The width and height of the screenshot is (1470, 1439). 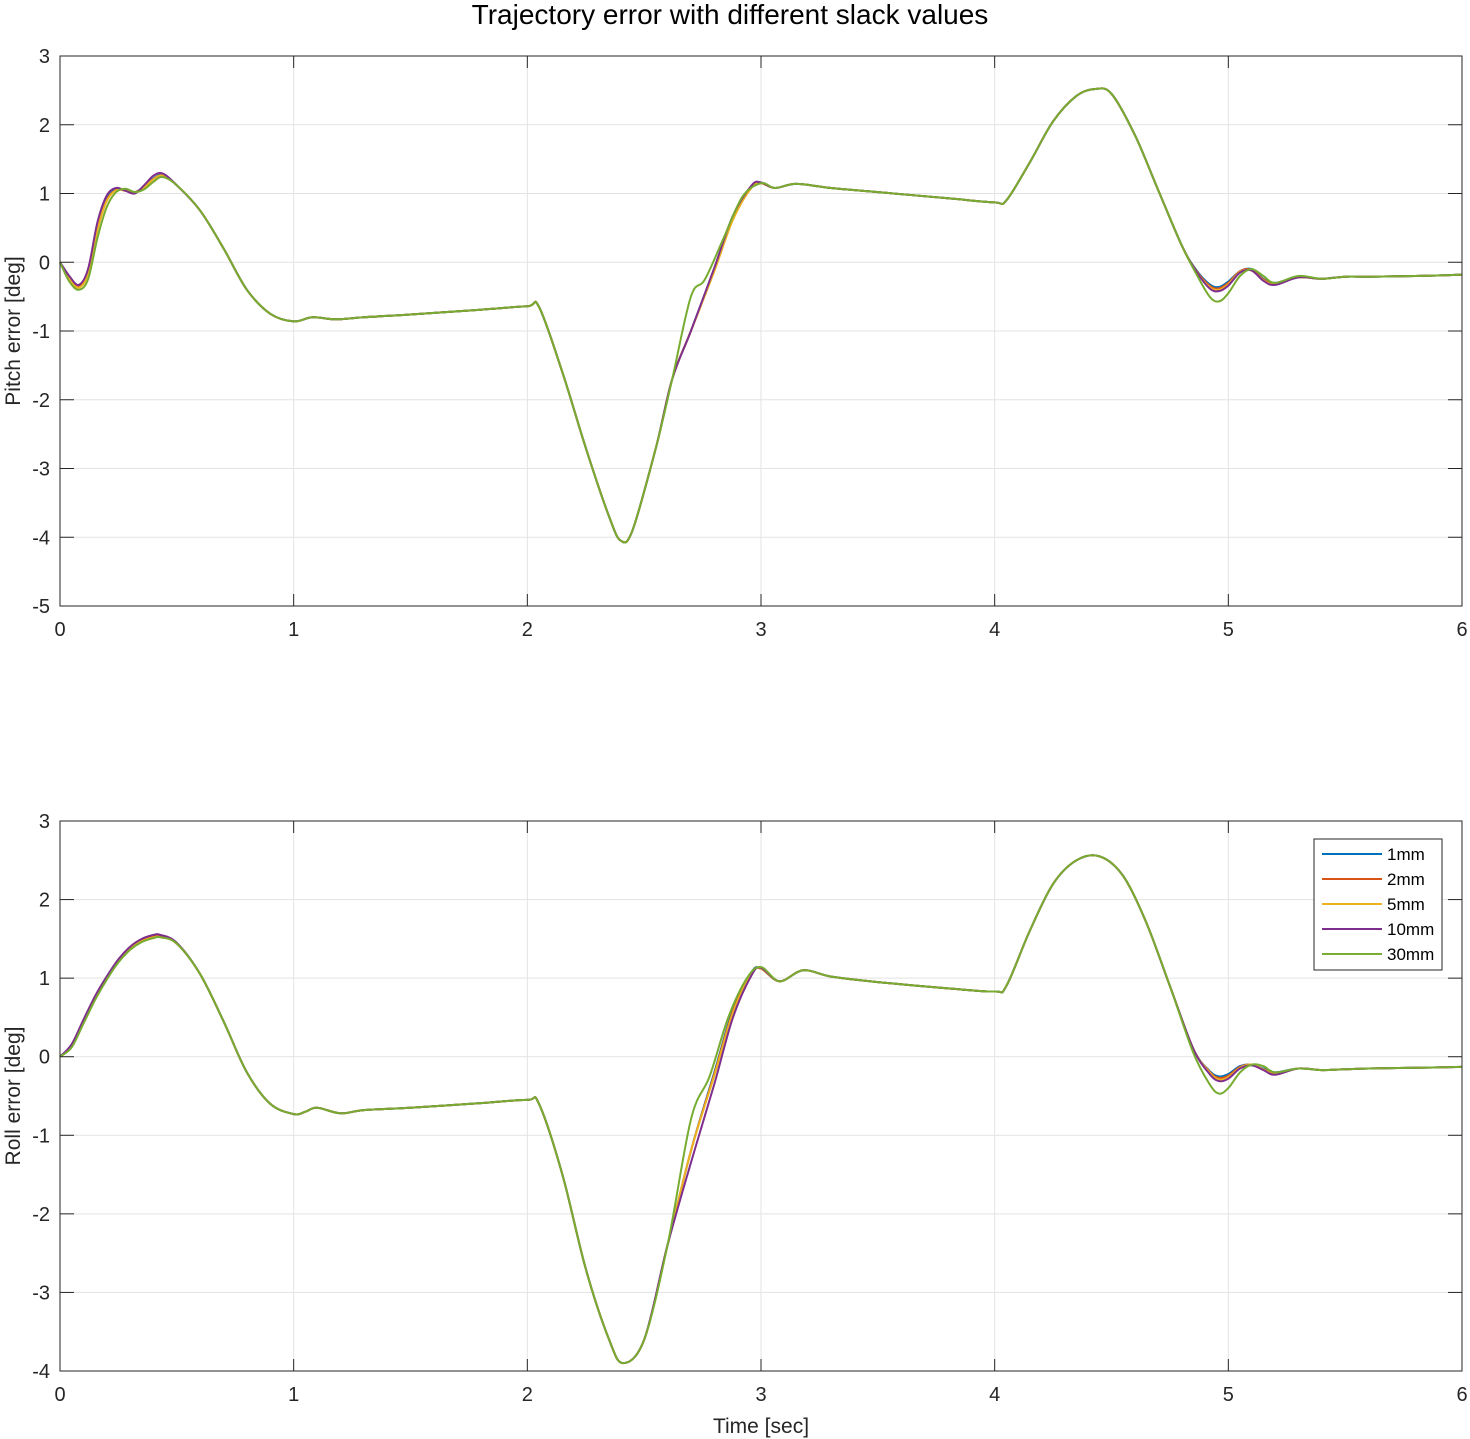 What do you see at coordinates (1461, 630) in the screenshot?
I see `pitch-x-tick-label: 6` at bounding box center [1461, 630].